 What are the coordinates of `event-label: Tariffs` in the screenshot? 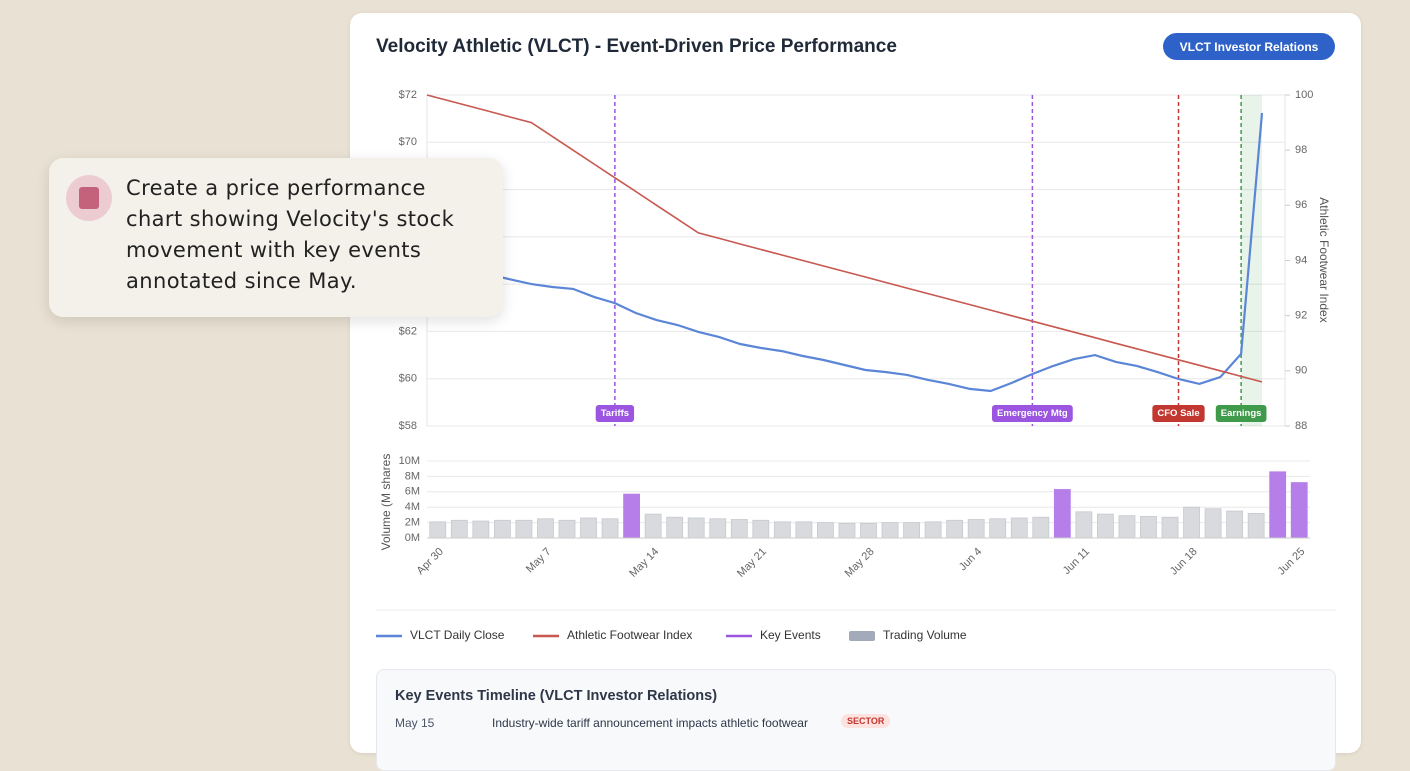 It's located at (615, 413).